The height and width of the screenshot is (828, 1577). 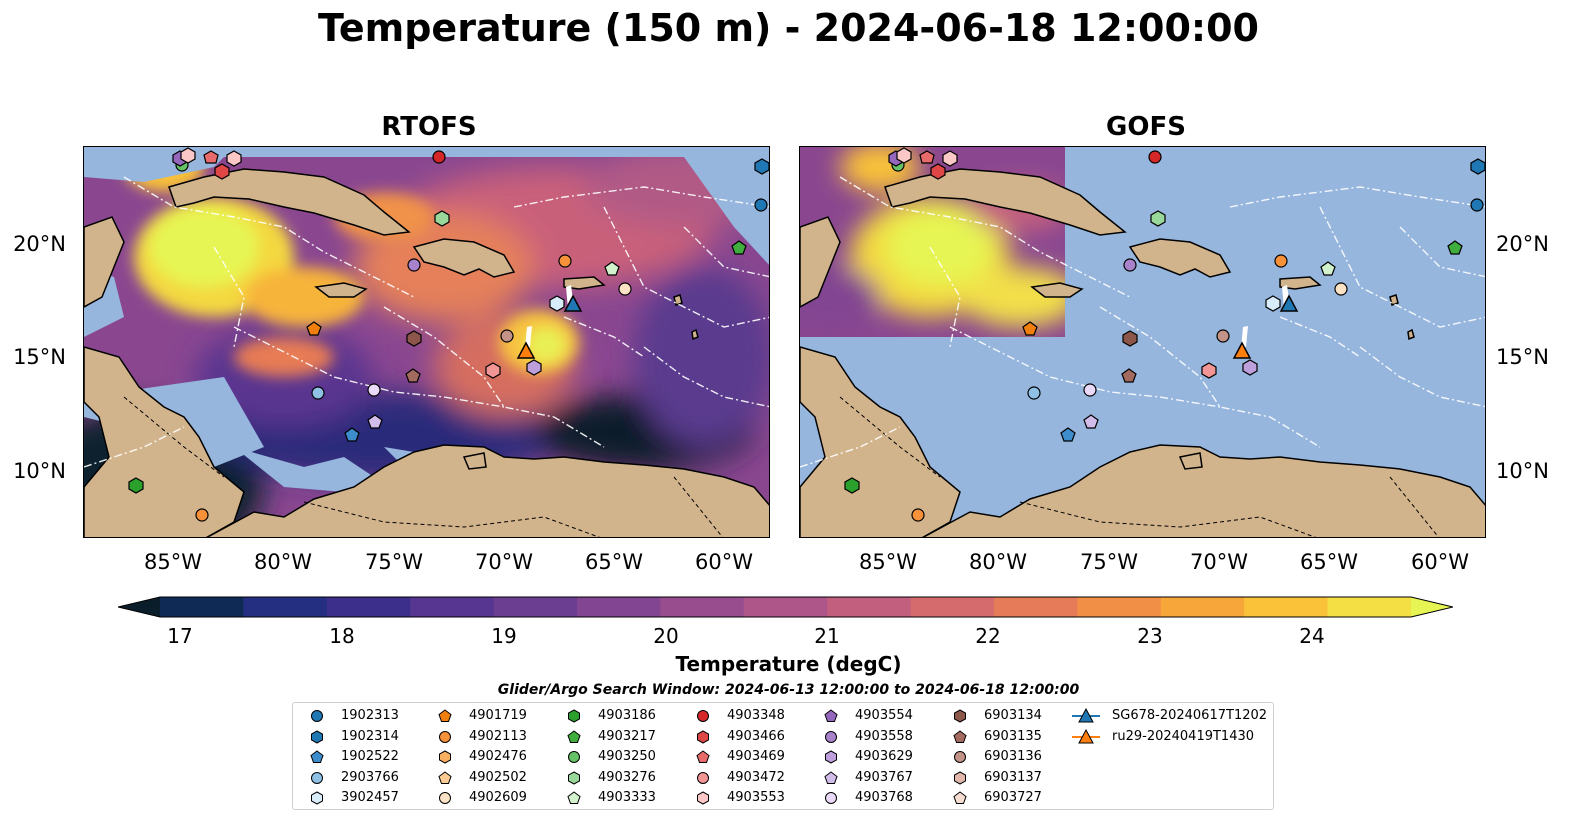 What do you see at coordinates (724, 562) in the screenshot?
I see `lon-label-60w-left: 60°W` at bounding box center [724, 562].